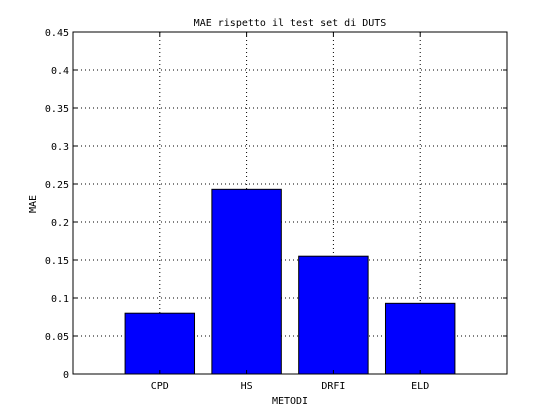 The image size is (560, 420). What do you see at coordinates (246, 281) in the screenshot?
I see `bar-hs` at bounding box center [246, 281].